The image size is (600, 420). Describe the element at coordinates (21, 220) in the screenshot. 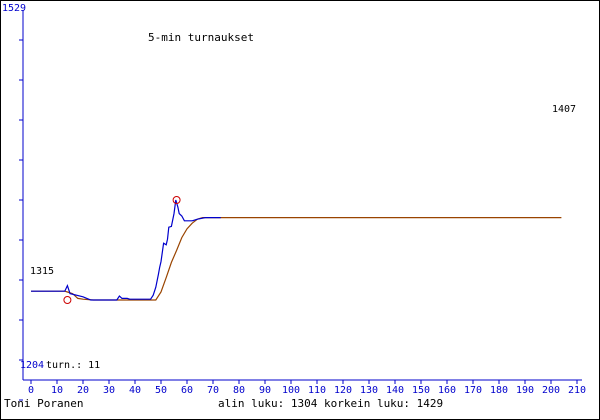

I see `y-axis-ticks` at that location.